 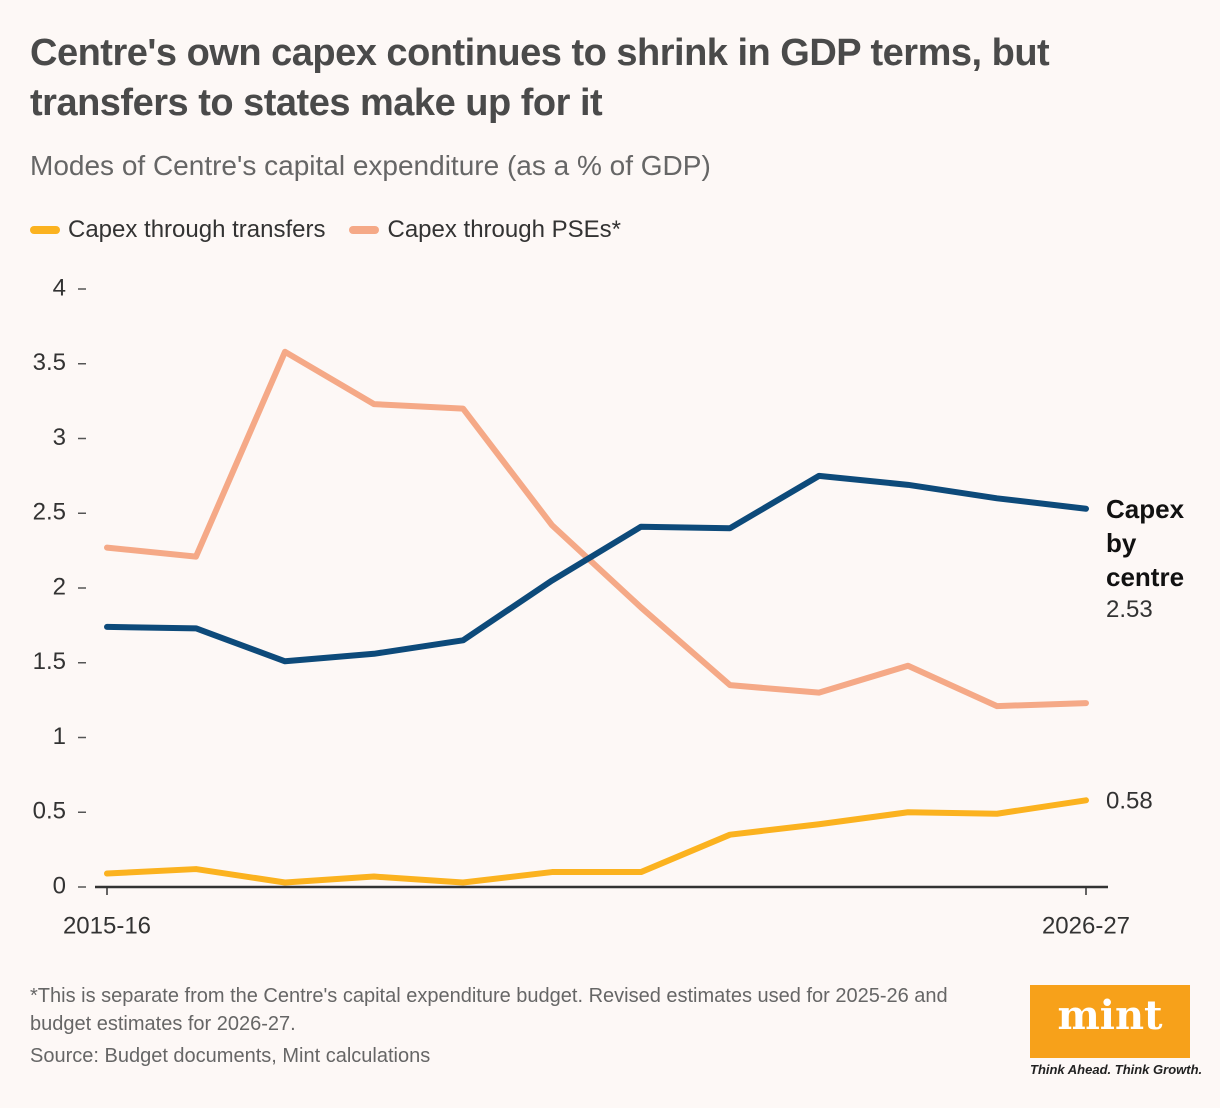 I want to click on x-tick-label: 2026-27, so click(x=1086, y=925).